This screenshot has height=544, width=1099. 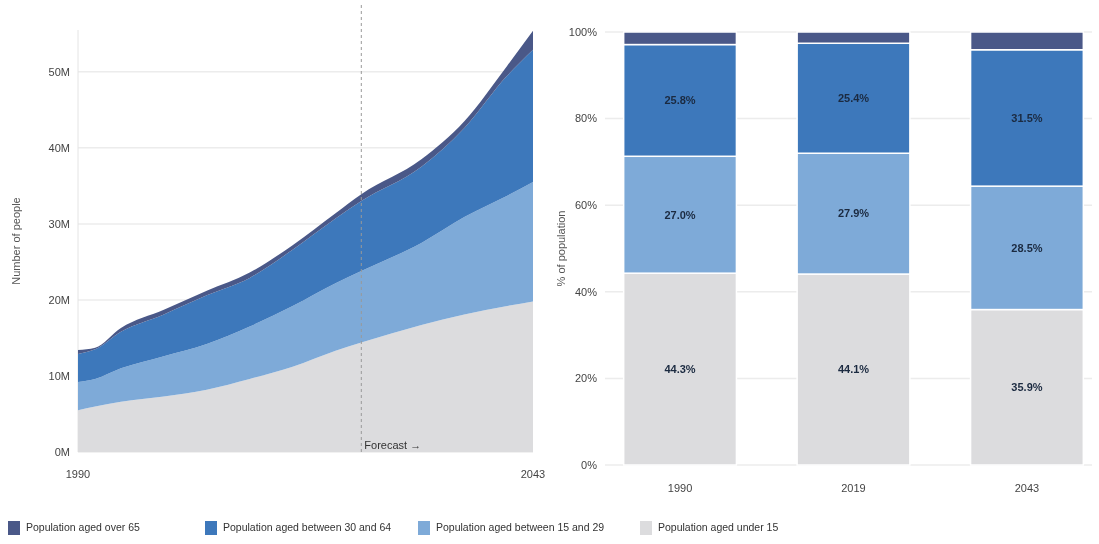 I want to click on y-tick-label: 60%, so click(x=586, y=205).